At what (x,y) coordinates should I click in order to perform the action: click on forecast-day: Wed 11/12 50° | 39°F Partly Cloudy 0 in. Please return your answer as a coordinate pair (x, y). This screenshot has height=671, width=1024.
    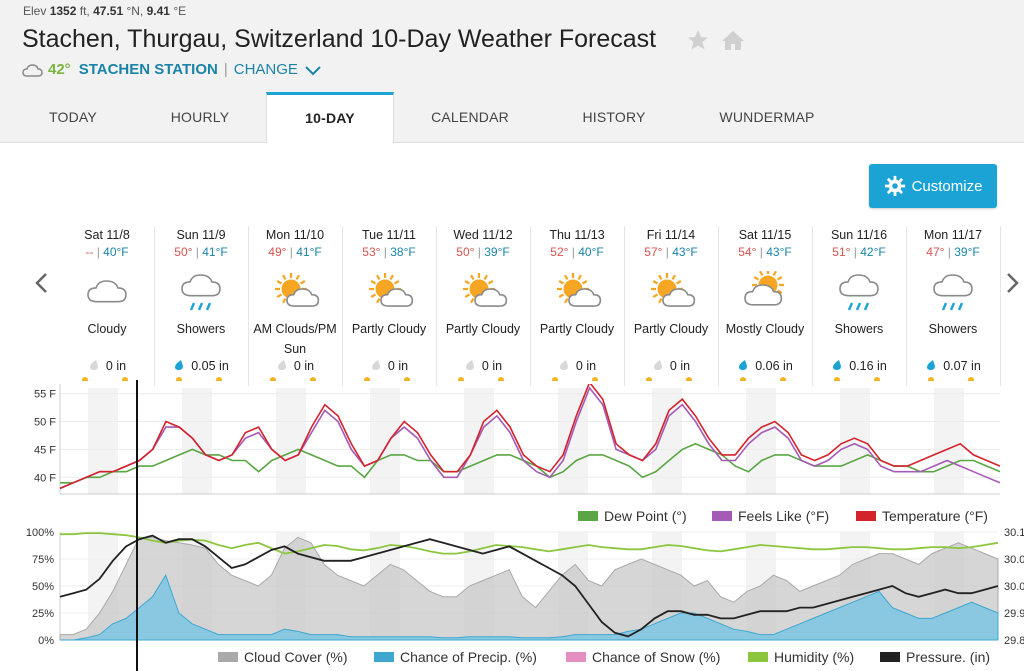
    Looking at the image, I should click on (483, 306).